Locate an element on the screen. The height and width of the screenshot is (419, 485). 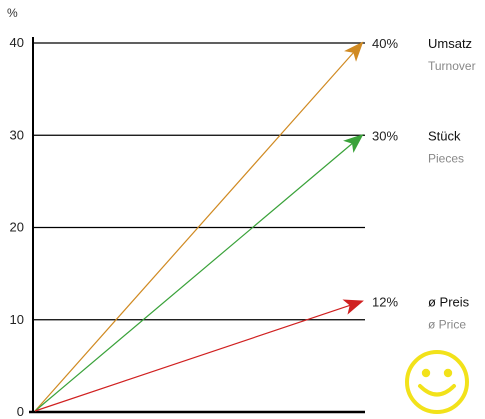
y-tick-label: 40 is located at coordinates (17, 42).